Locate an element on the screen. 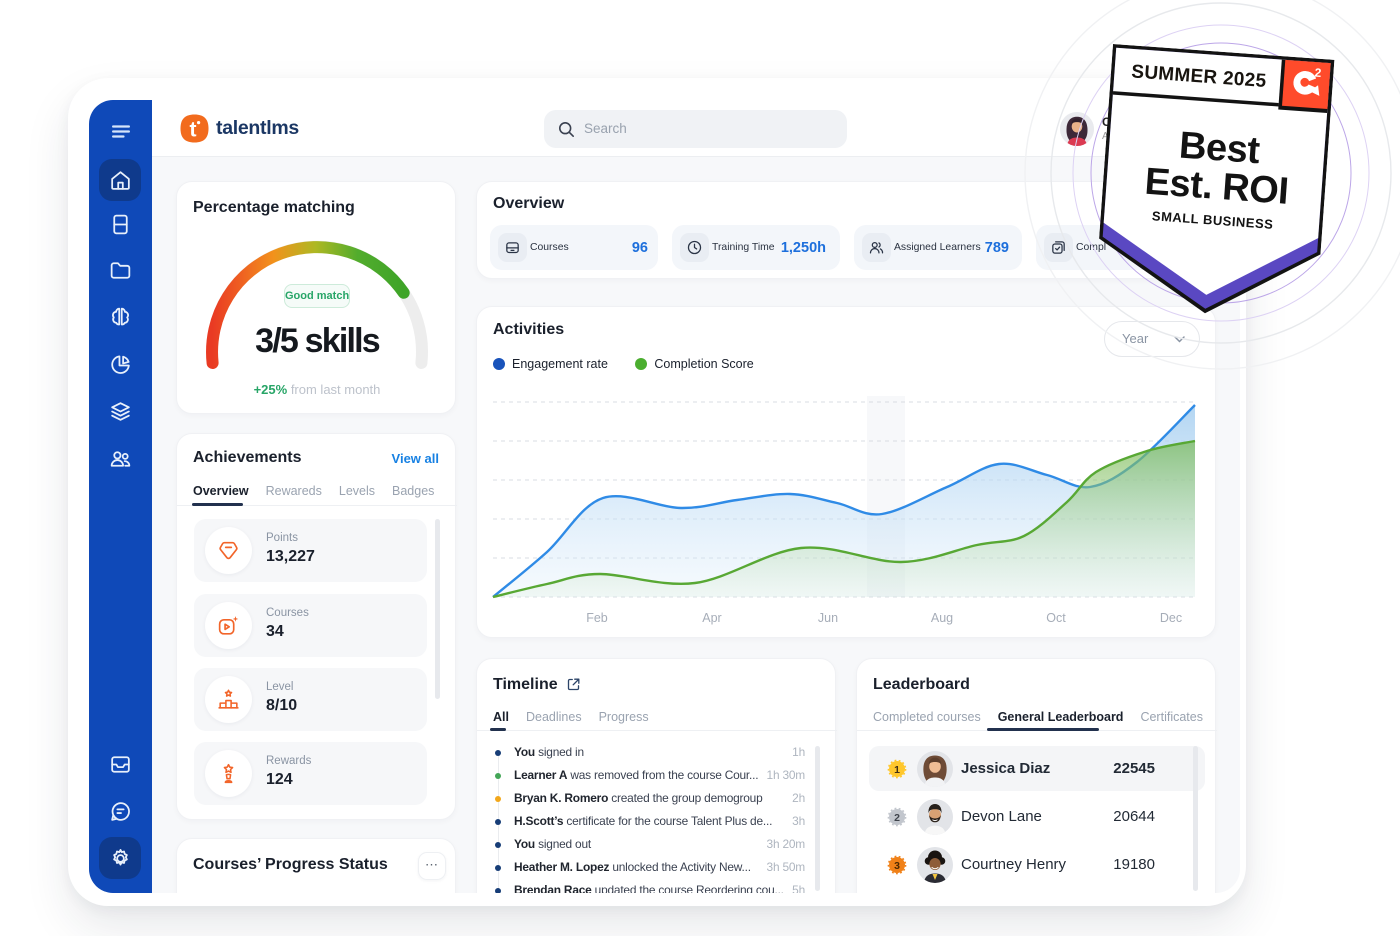  svg-text: Dec is located at coordinates (1171, 618).